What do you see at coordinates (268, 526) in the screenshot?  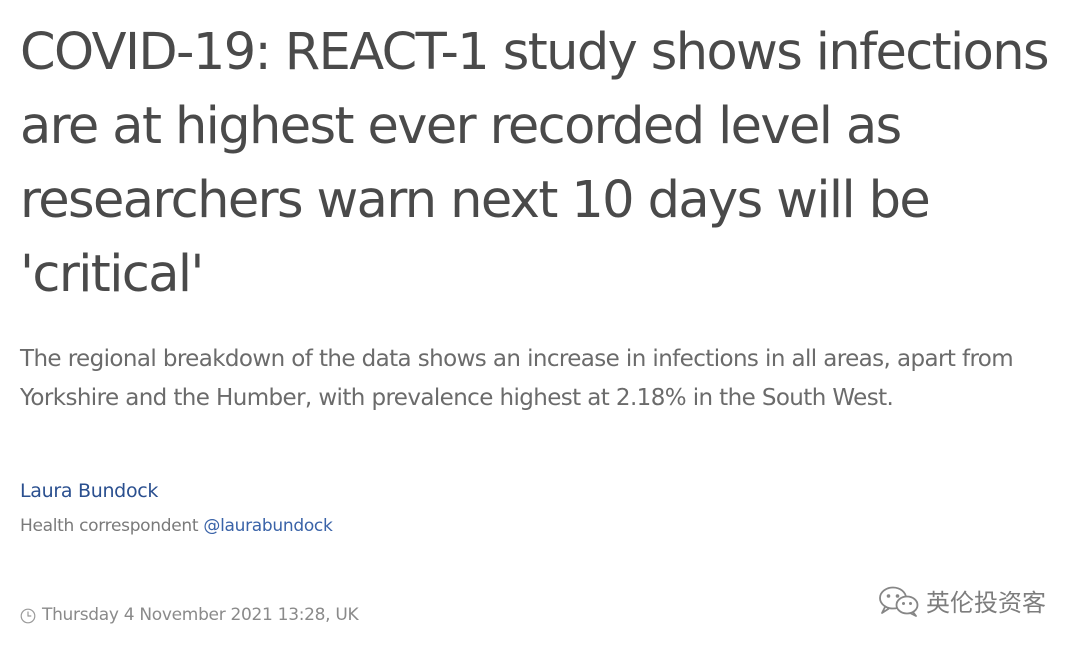 I see `author-handle-link: @laurabundock` at bounding box center [268, 526].